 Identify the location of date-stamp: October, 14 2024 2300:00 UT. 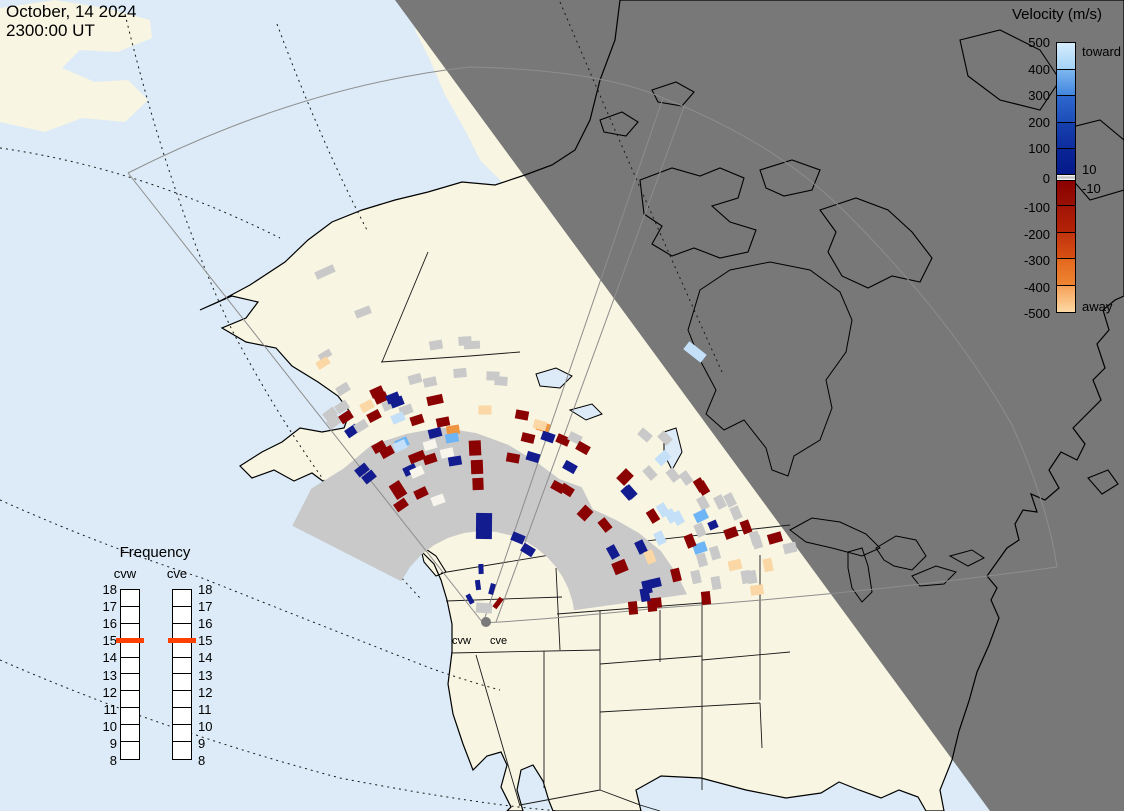
(71, 21).